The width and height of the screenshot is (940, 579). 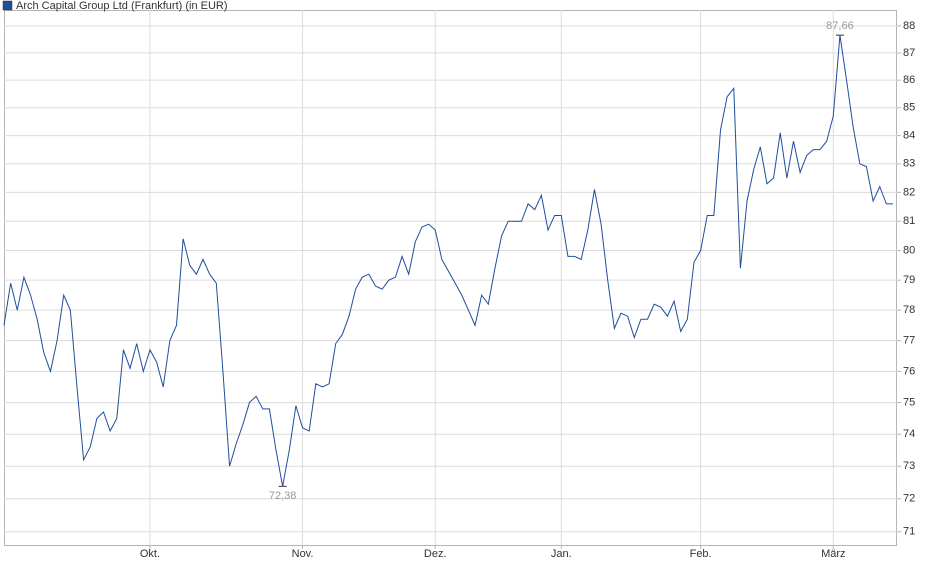 What do you see at coordinates (909, 340) in the screenshot?
I see `y-tick-label: 77` at bounding box center [909, 340].